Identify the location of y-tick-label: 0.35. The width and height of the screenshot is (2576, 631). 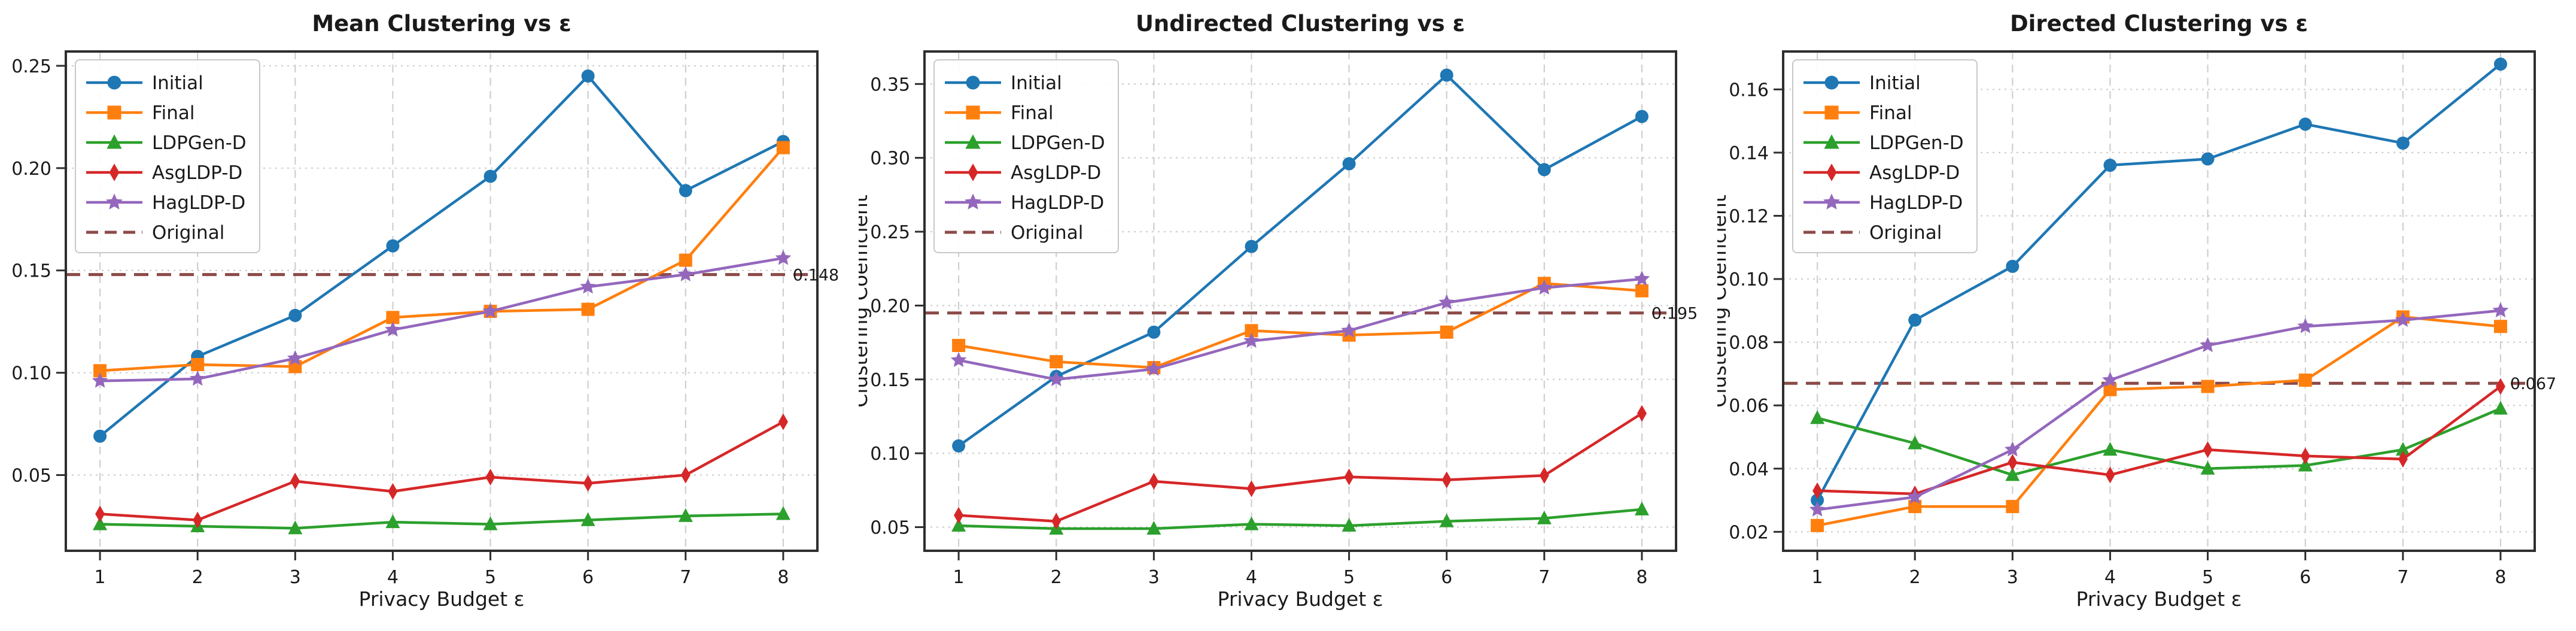
(890, 84).